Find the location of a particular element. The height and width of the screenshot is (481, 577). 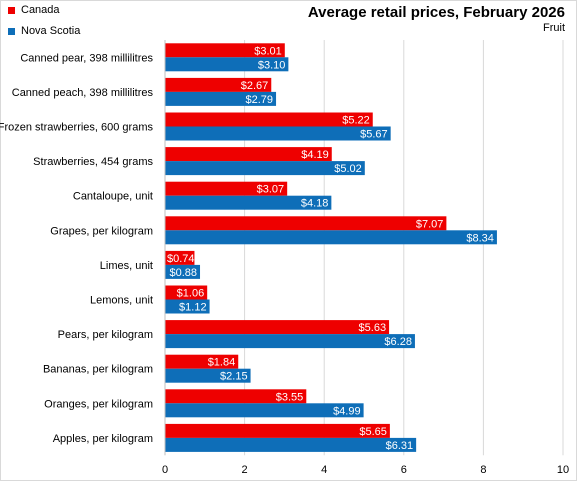

category-label: Lemons, unit is located at coordinates (121, 301).